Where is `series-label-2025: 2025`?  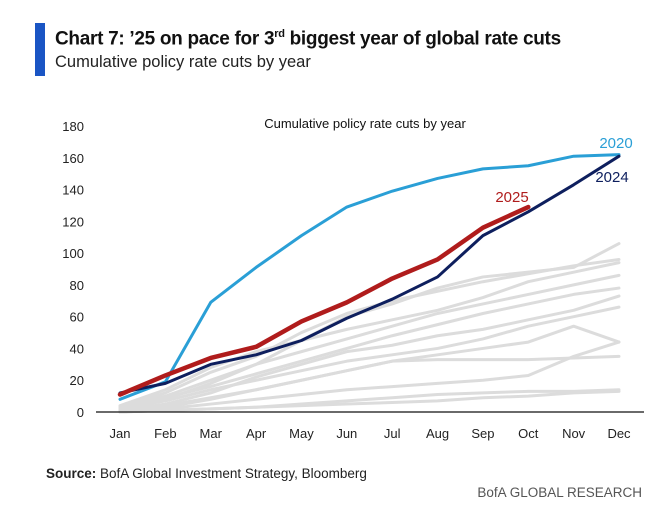 series-label-2025: 2025 is located at coordinates (511, 197).